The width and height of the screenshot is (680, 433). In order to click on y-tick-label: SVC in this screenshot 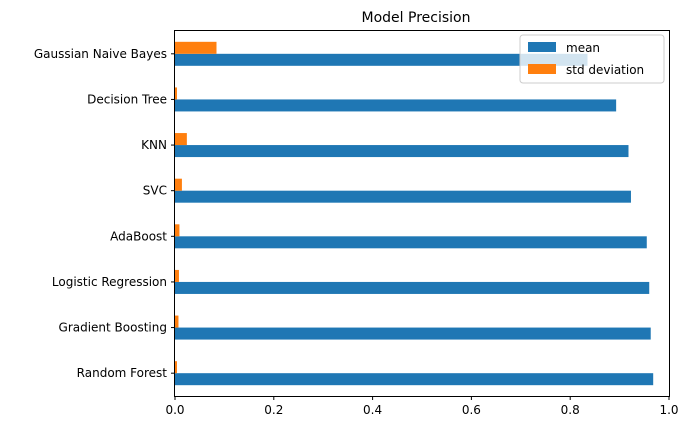, I will do `click(155, 191)`.